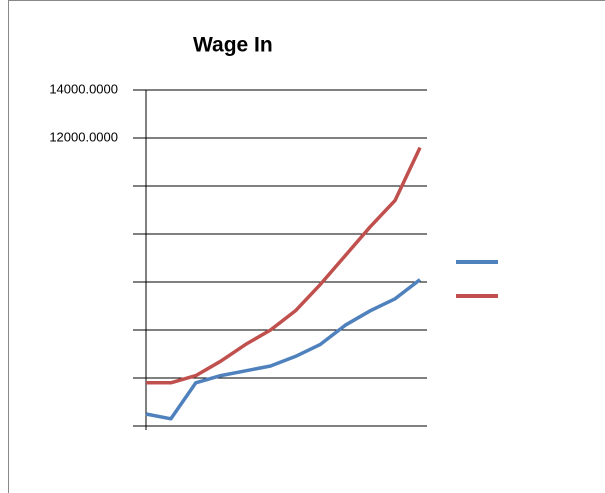 This screenshot has height=493, width=605. What do you see at coordinates (283, 349) in the screenshot?
I see `series-line` at bounding box center [283, 349].